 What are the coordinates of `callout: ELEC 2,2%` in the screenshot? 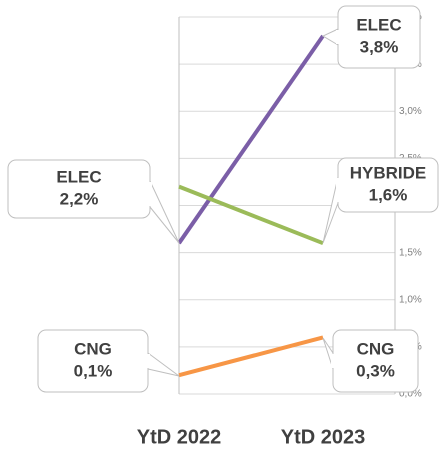 It's located at (93, 201).